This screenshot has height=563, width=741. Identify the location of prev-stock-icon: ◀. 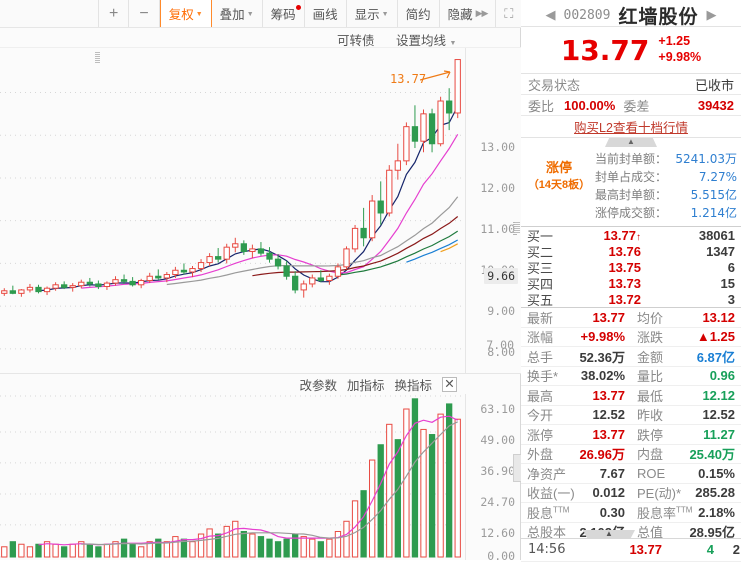
(550, 14).